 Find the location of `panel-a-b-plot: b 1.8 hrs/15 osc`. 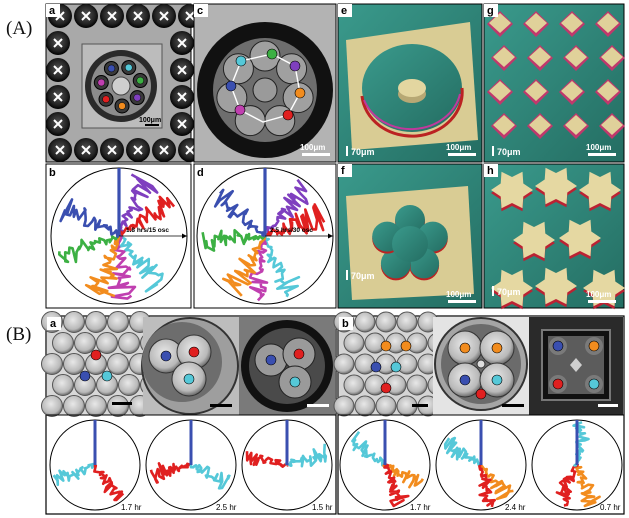

panel-a-b-plot: b 1.8 hrs/15 osc is located at coordinates (118, 236).